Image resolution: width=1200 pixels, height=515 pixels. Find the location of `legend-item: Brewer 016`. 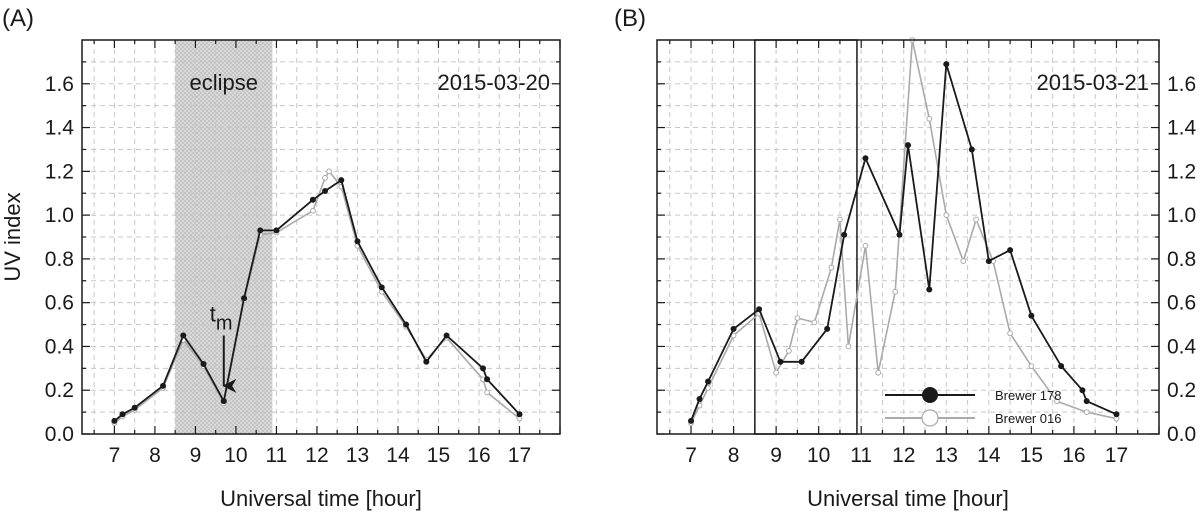

legend-item: Brewer 016 is located at coordinates (973, 418).